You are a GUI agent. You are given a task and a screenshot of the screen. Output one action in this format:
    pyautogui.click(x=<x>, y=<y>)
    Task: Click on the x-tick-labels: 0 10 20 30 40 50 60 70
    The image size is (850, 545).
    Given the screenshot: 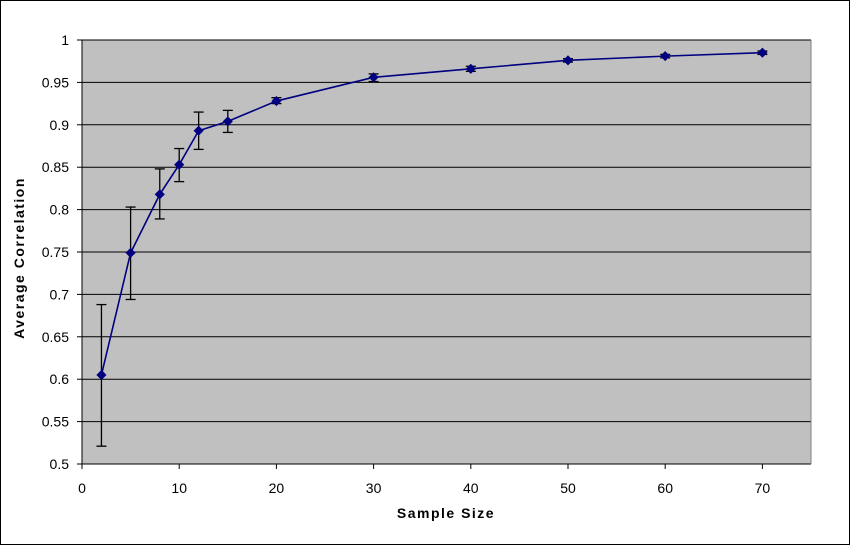 What is the action you would take?
    pyautogui.click(x=424, y=488)
    